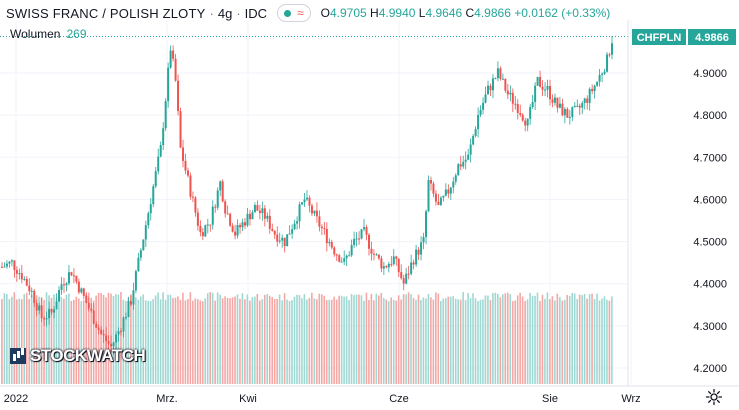 The height and width of the screenshot is (410, 739). I want to click on interval-label: 4g, so click(225, 13).